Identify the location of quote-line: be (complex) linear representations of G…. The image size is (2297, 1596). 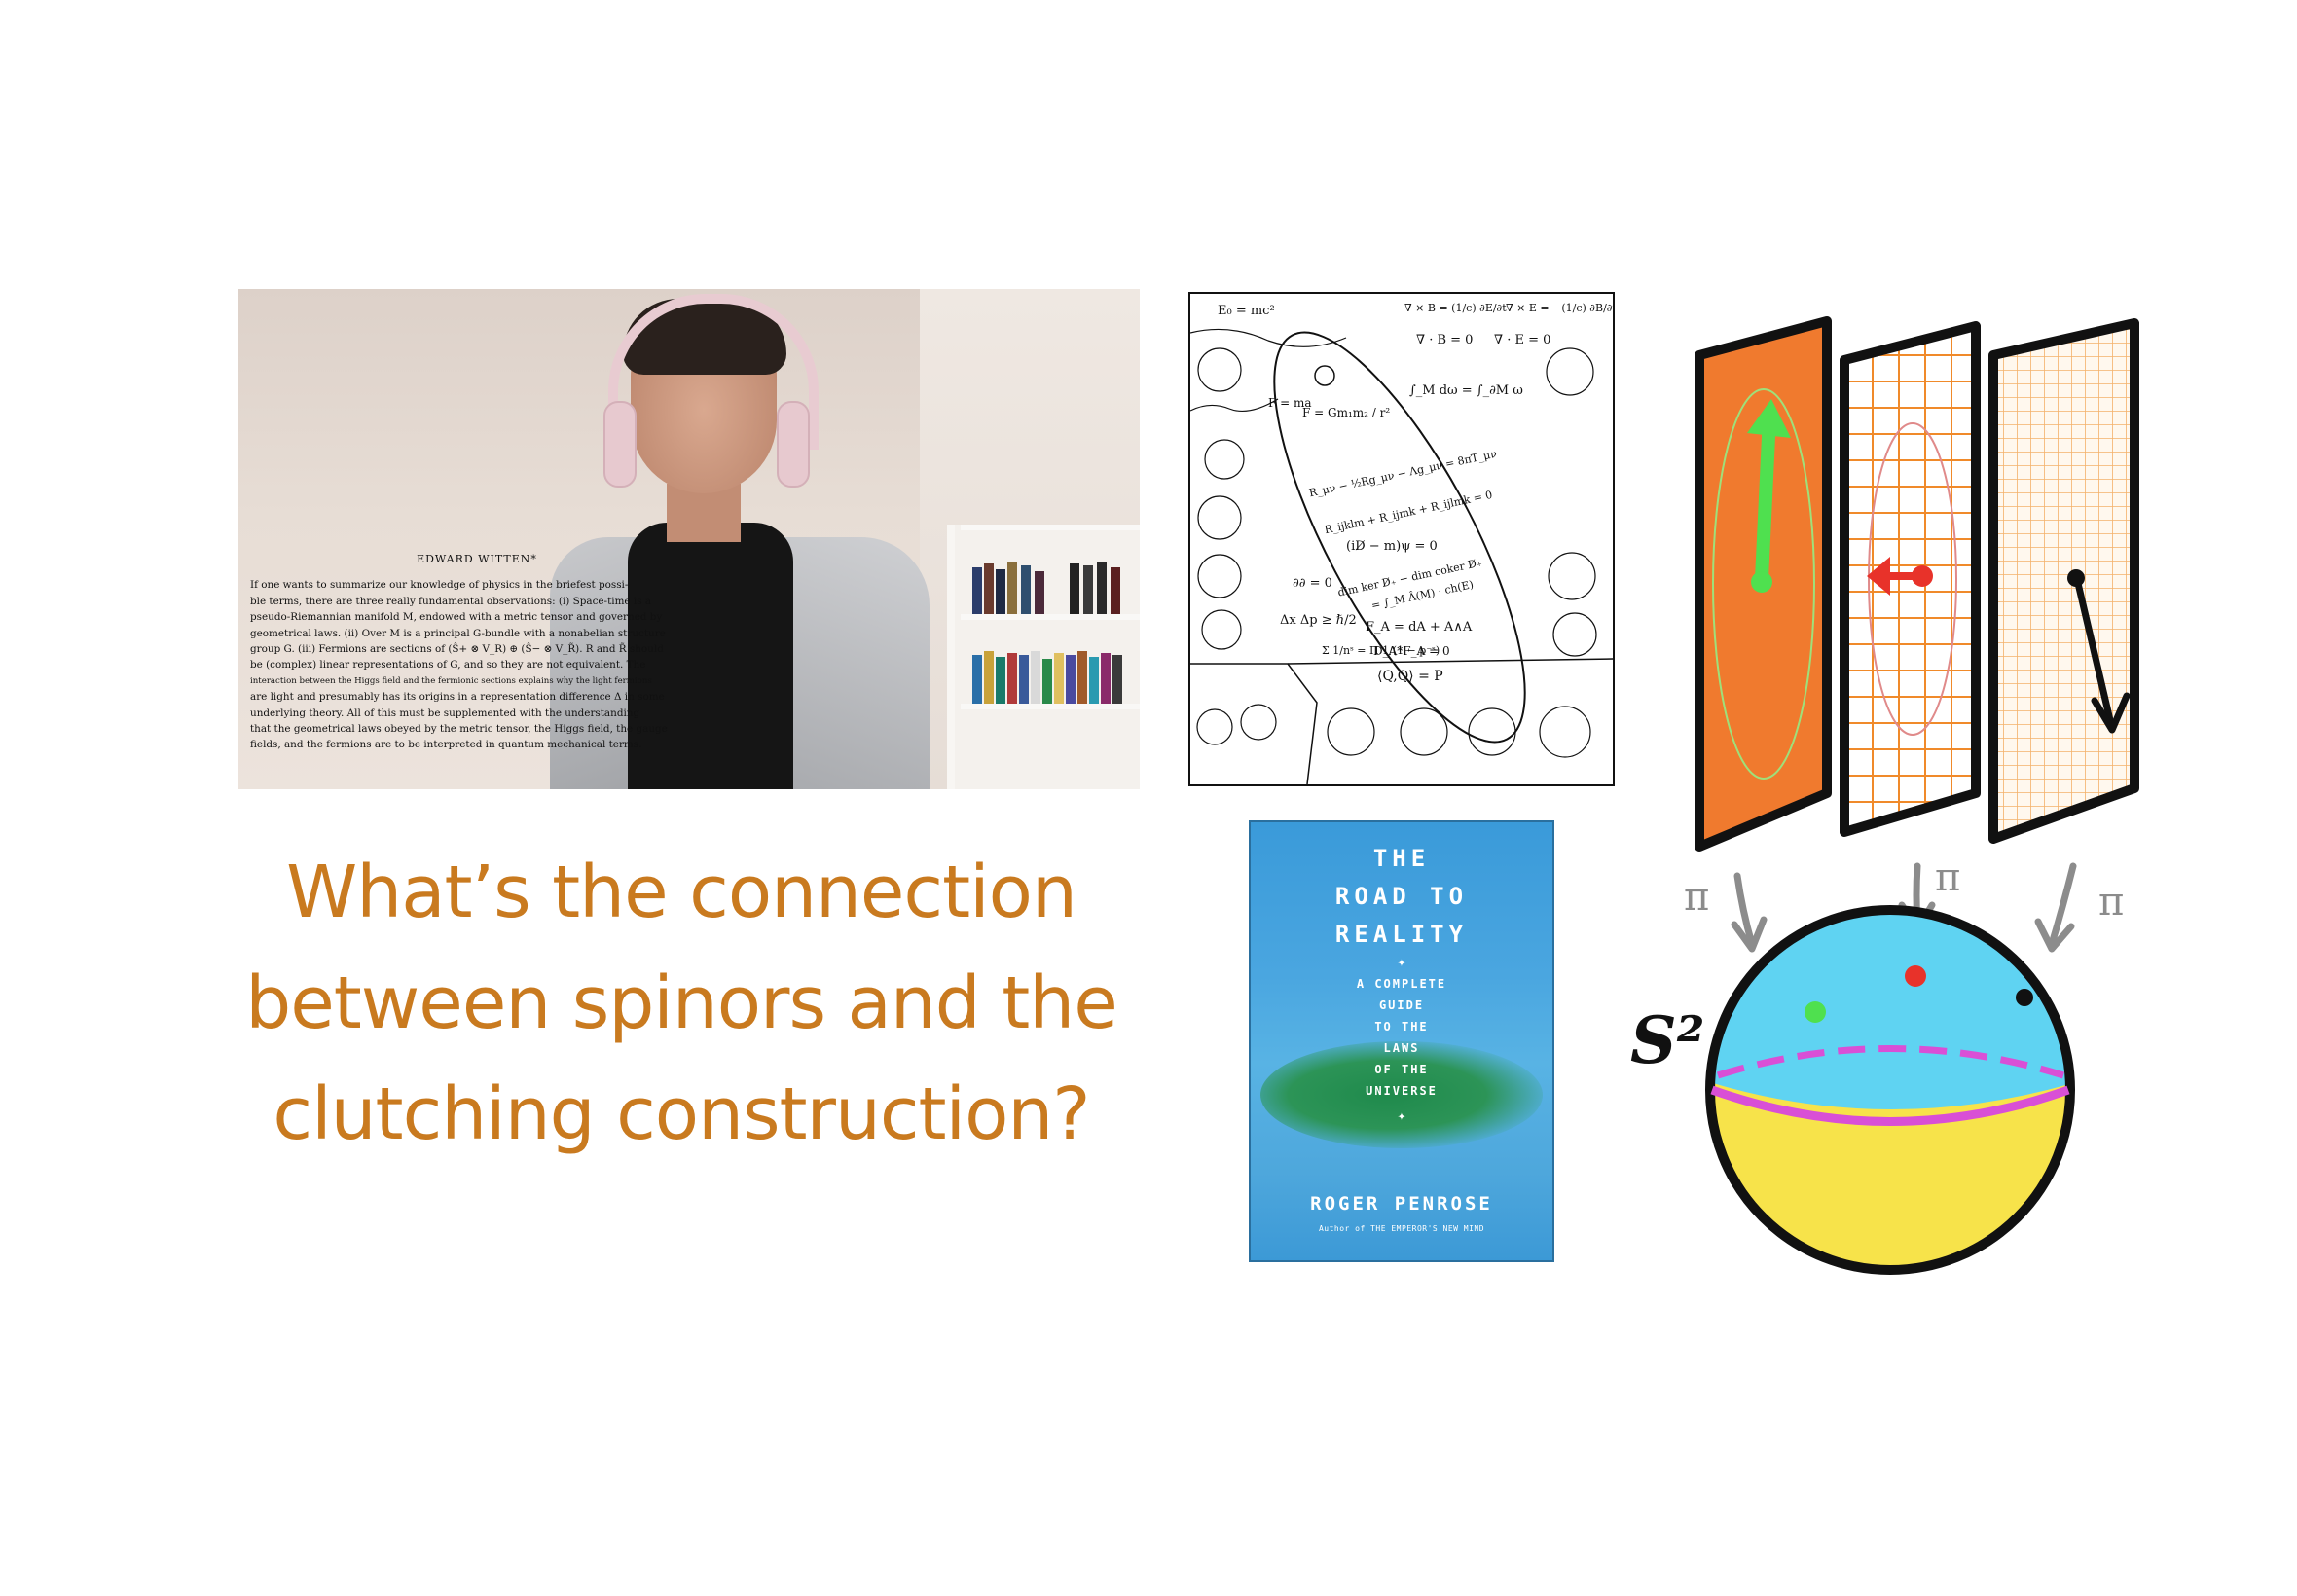
(448, 665).